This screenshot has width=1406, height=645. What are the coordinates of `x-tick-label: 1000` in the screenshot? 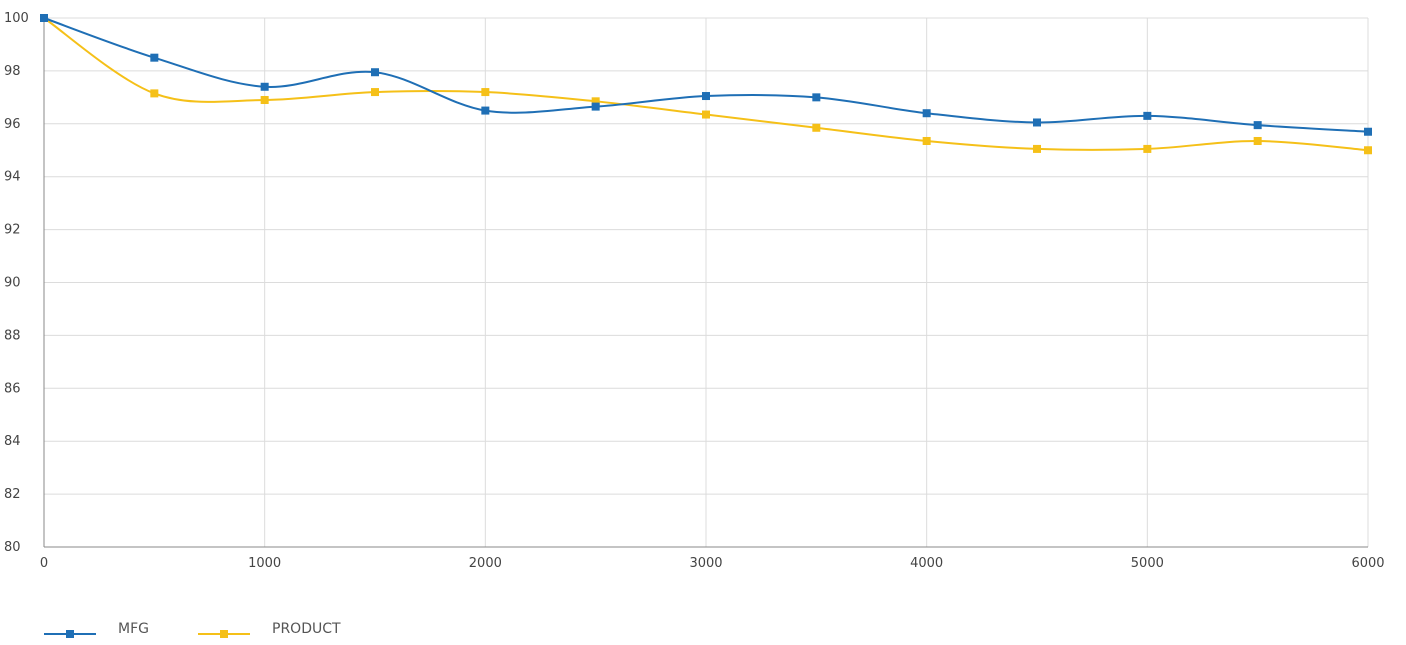 It's located at (264, 563).